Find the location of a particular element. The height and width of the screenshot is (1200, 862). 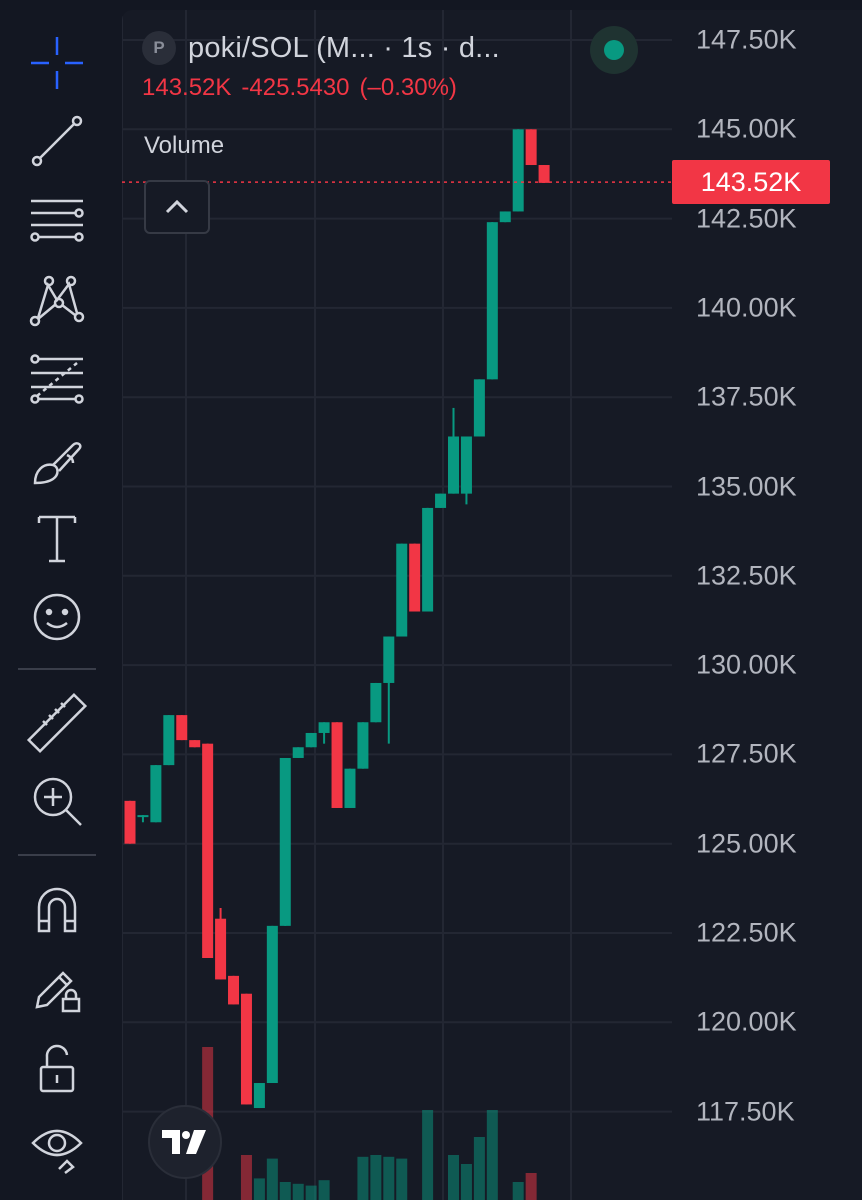

volume-indicator-label: Volume is located at coordinates (184, 145).